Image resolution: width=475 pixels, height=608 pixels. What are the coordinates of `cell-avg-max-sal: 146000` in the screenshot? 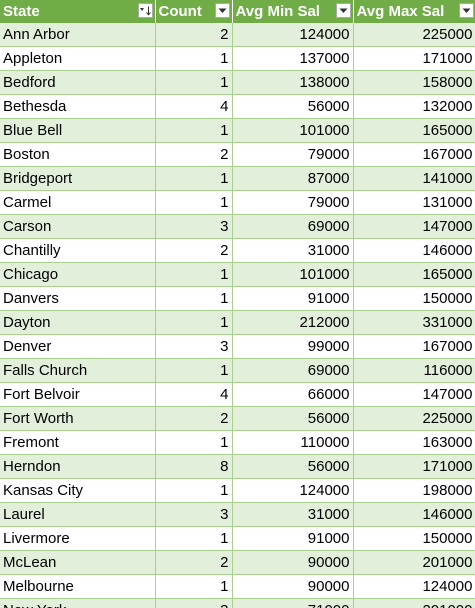 It's located at (414, 251).